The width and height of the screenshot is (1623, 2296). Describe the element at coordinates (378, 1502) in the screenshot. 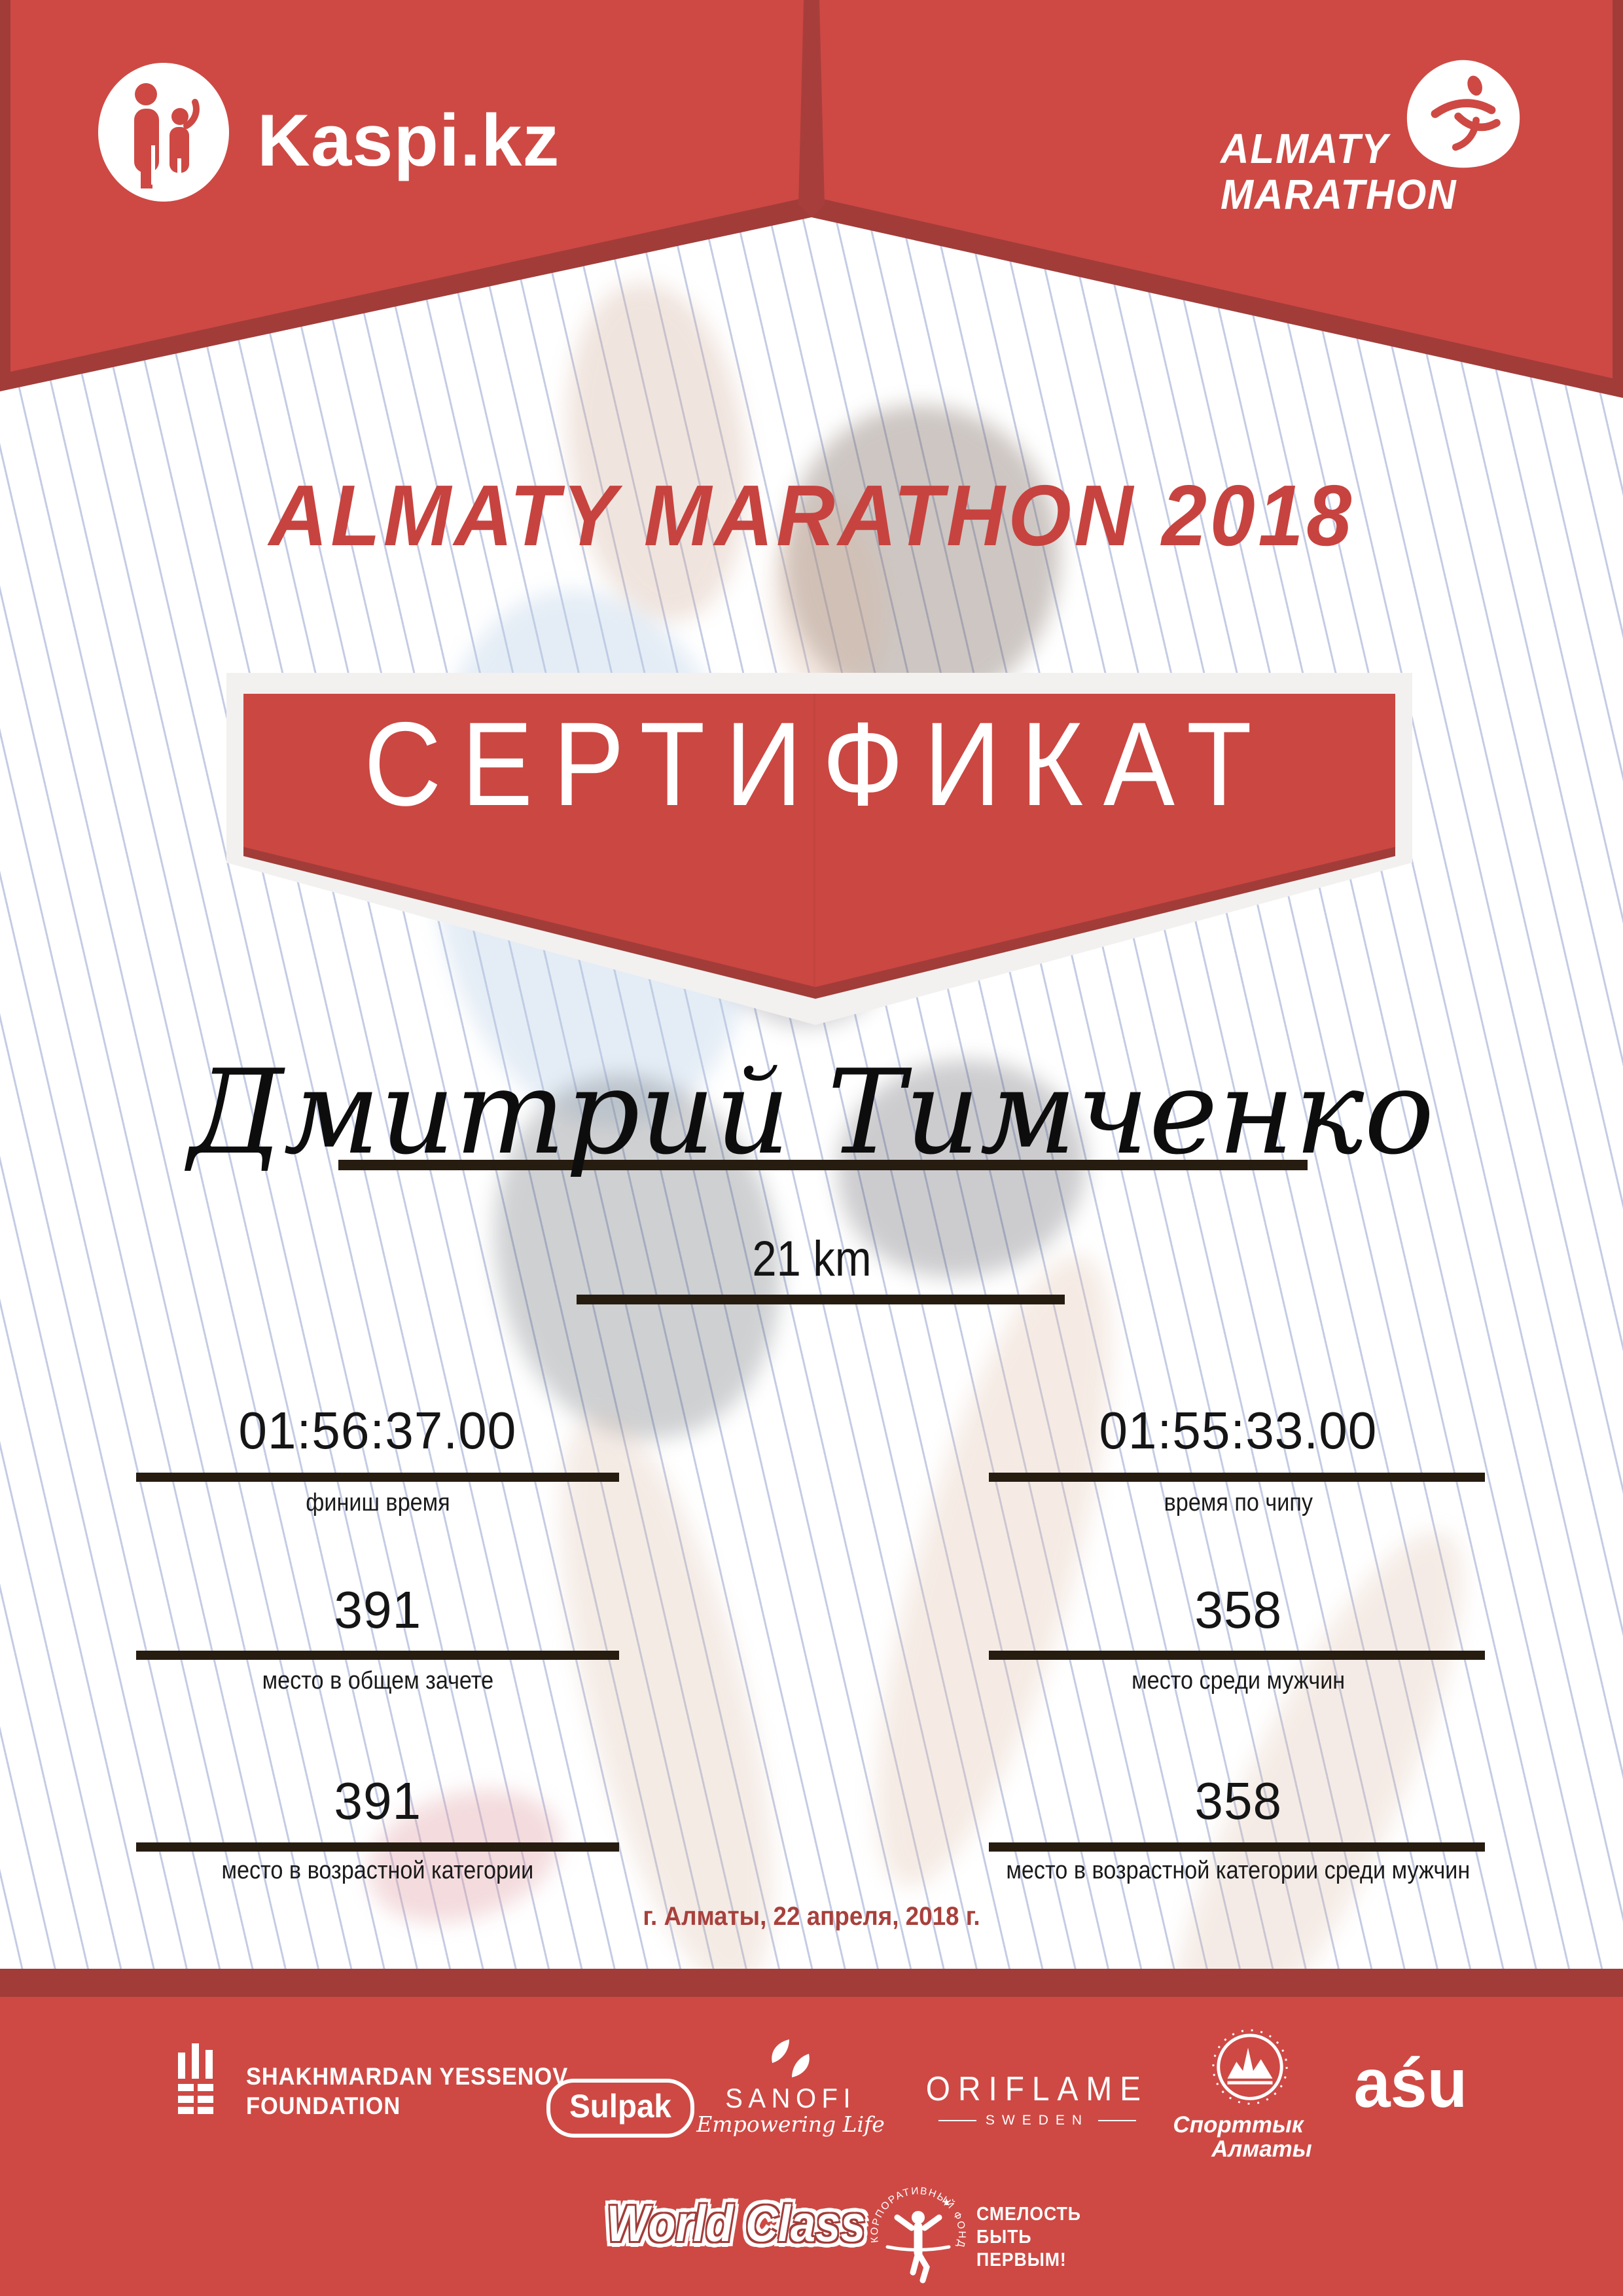

I see `finish-time-label: финиш время` at that location.